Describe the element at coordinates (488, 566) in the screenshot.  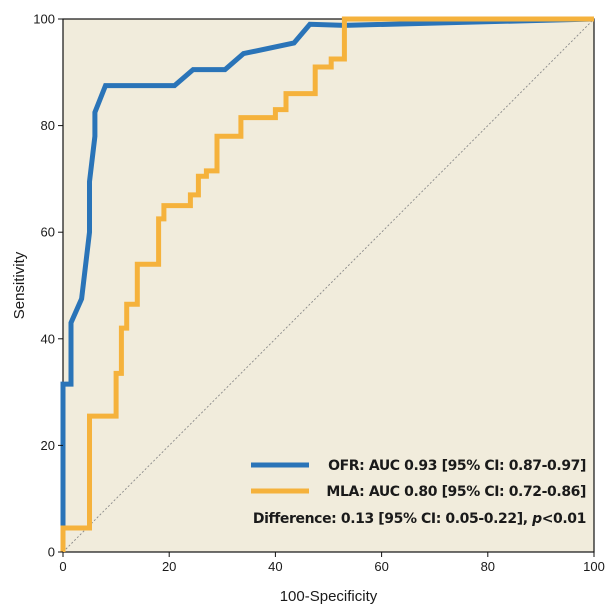
I see `x-tick-label: 80` at that location.